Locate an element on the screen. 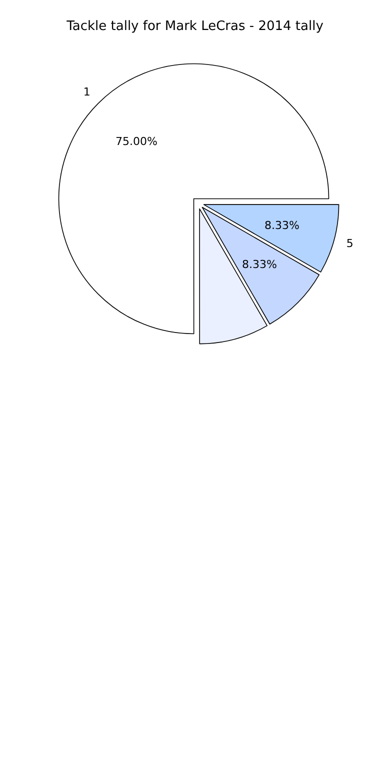 This screenshot has width=390, height=780. slice-label: 1 is located at coordinates (86, 91).